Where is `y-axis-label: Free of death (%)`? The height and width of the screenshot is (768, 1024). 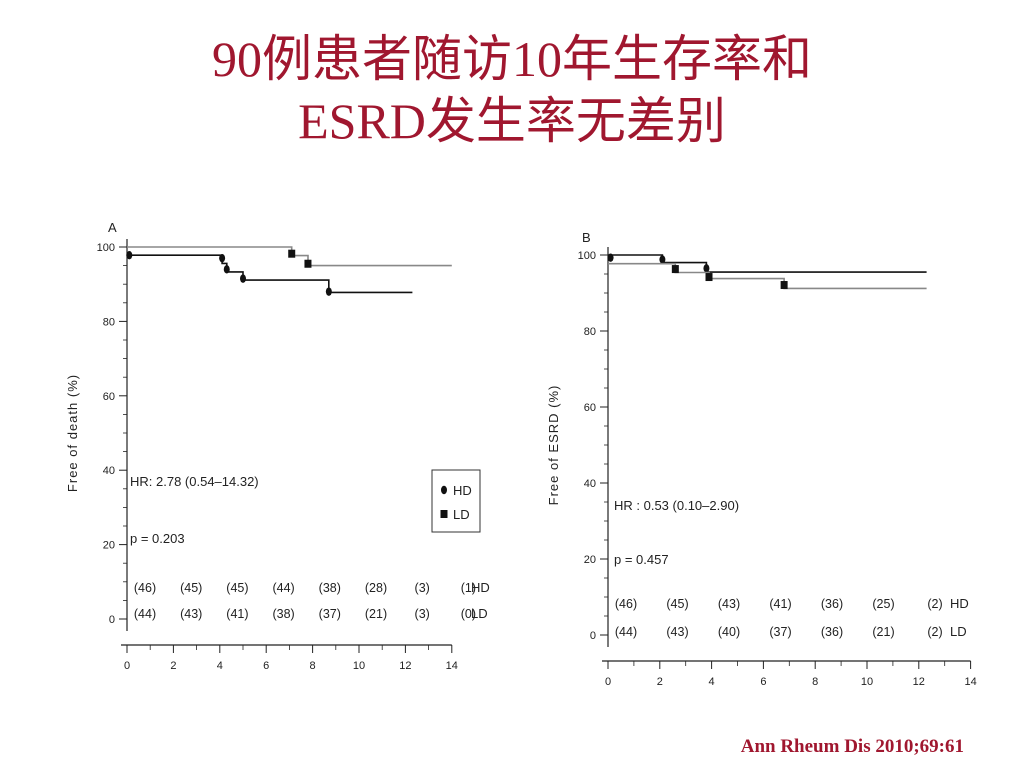
y-axis-label: Free of death (%) is located at coordinates (72, 433).